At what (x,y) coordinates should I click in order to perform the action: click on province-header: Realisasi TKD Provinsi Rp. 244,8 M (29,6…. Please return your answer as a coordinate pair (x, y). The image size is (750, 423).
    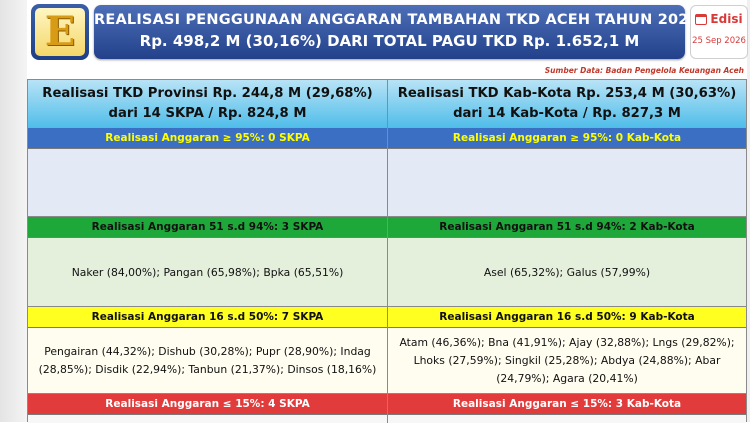
    Looking at the image, I should click on (207, 104).